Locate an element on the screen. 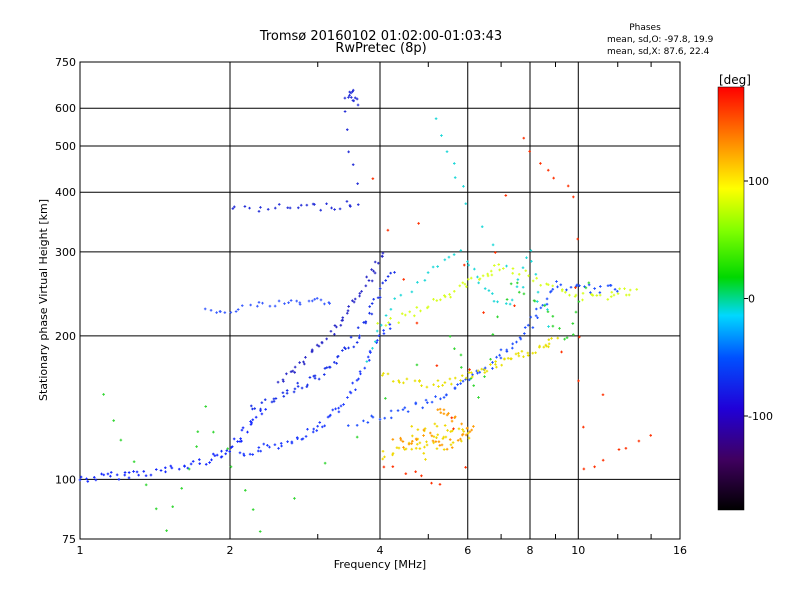  x-tick-label: 6 is located at coordinates (467, 550).